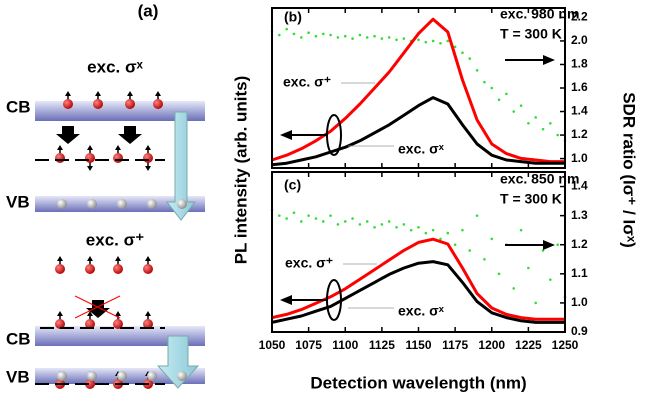  I want to click on band-label: VB, so click(18, 201).